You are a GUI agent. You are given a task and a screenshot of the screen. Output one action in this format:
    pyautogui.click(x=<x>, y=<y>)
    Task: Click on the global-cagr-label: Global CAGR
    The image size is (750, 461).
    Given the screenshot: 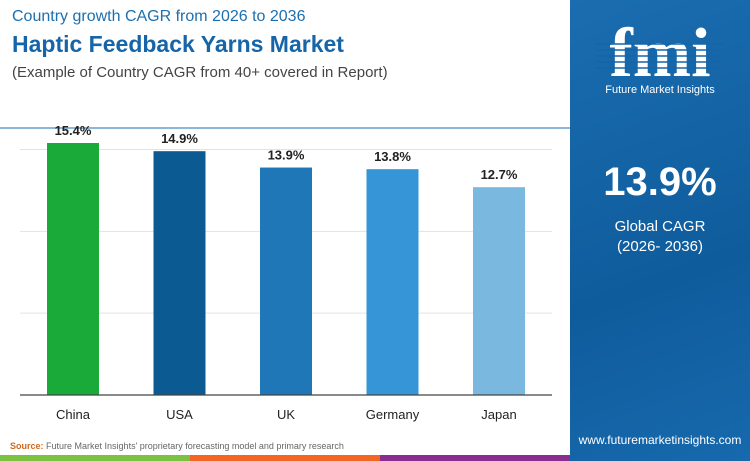 What is the action you would take?
    pyautogui.click(x=660, y=226)
    